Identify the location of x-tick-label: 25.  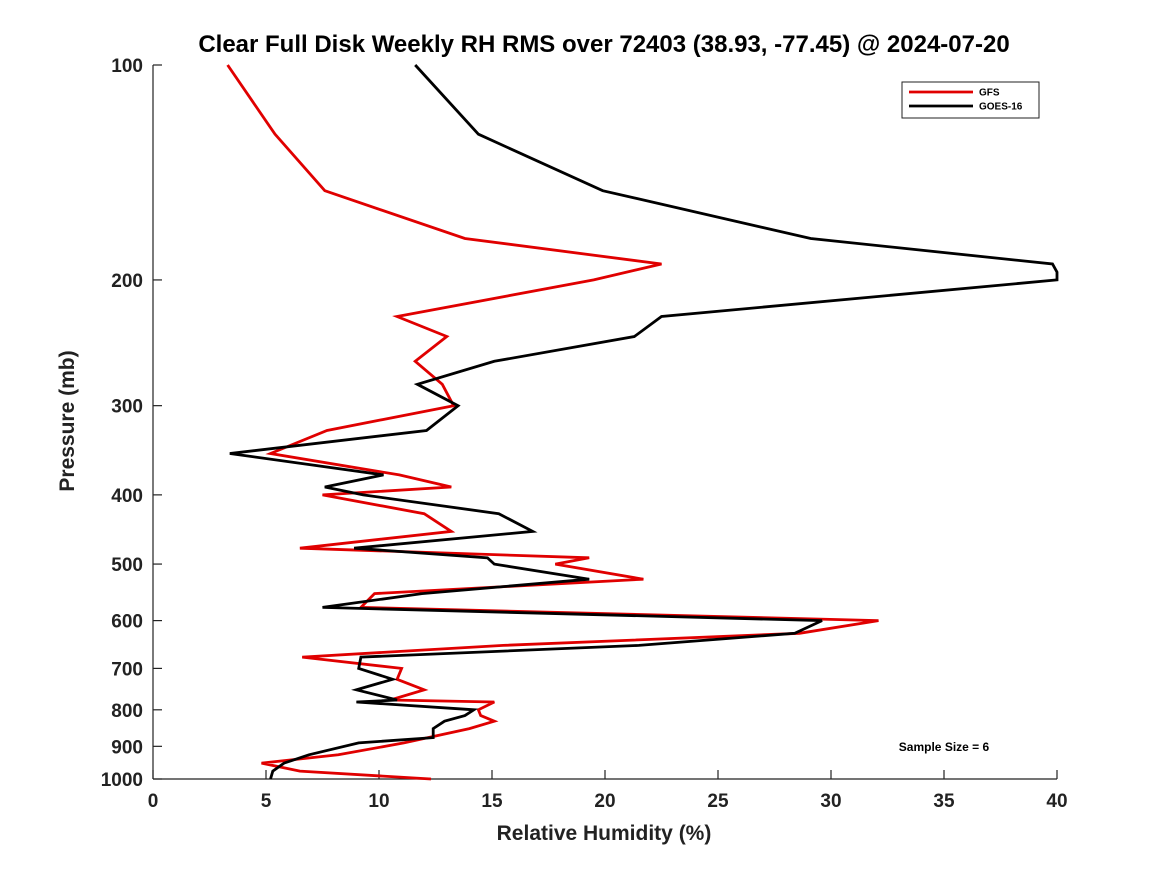
(718, 801).